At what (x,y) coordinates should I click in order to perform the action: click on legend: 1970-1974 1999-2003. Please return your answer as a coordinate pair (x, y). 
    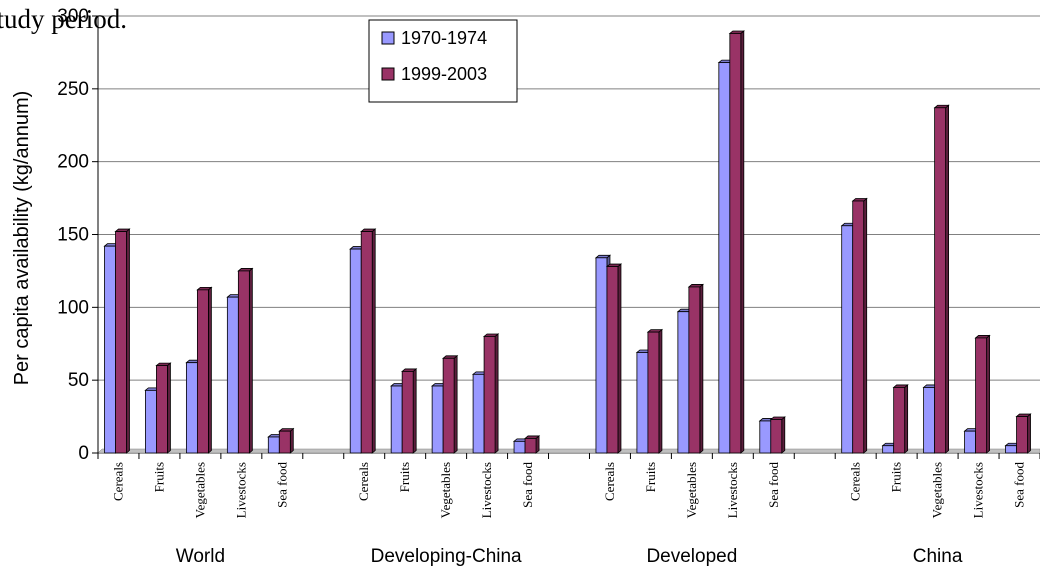
    Looking at the image, I should click on (443, 61).